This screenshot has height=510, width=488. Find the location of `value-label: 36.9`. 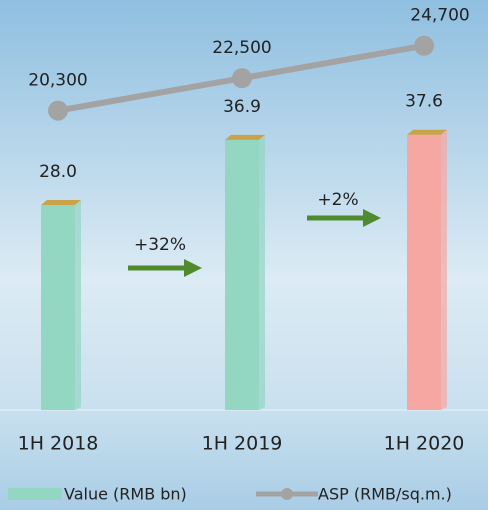

value-label: 36.9 is located at coordinates (242, 107).